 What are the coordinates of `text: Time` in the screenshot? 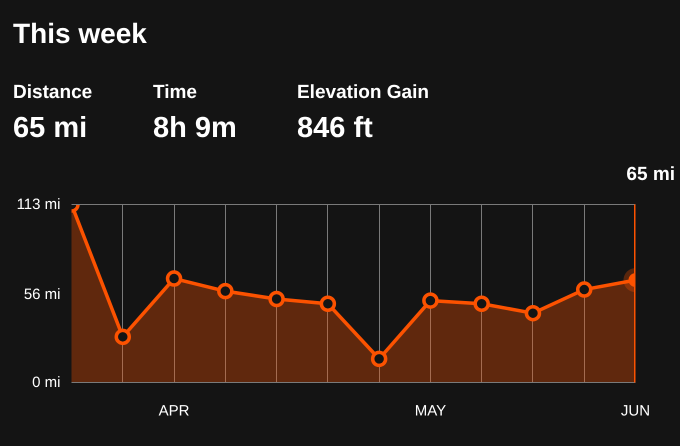 It's located at (175, 93).